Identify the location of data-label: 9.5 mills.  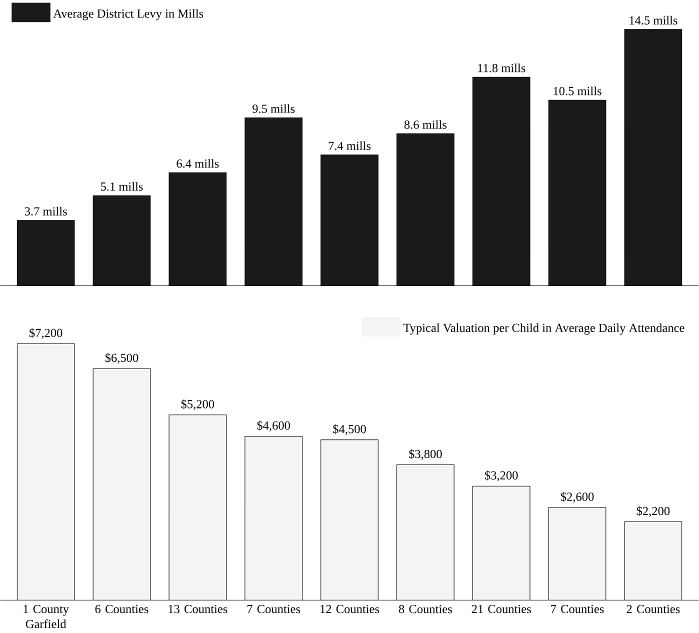
(273, 109).